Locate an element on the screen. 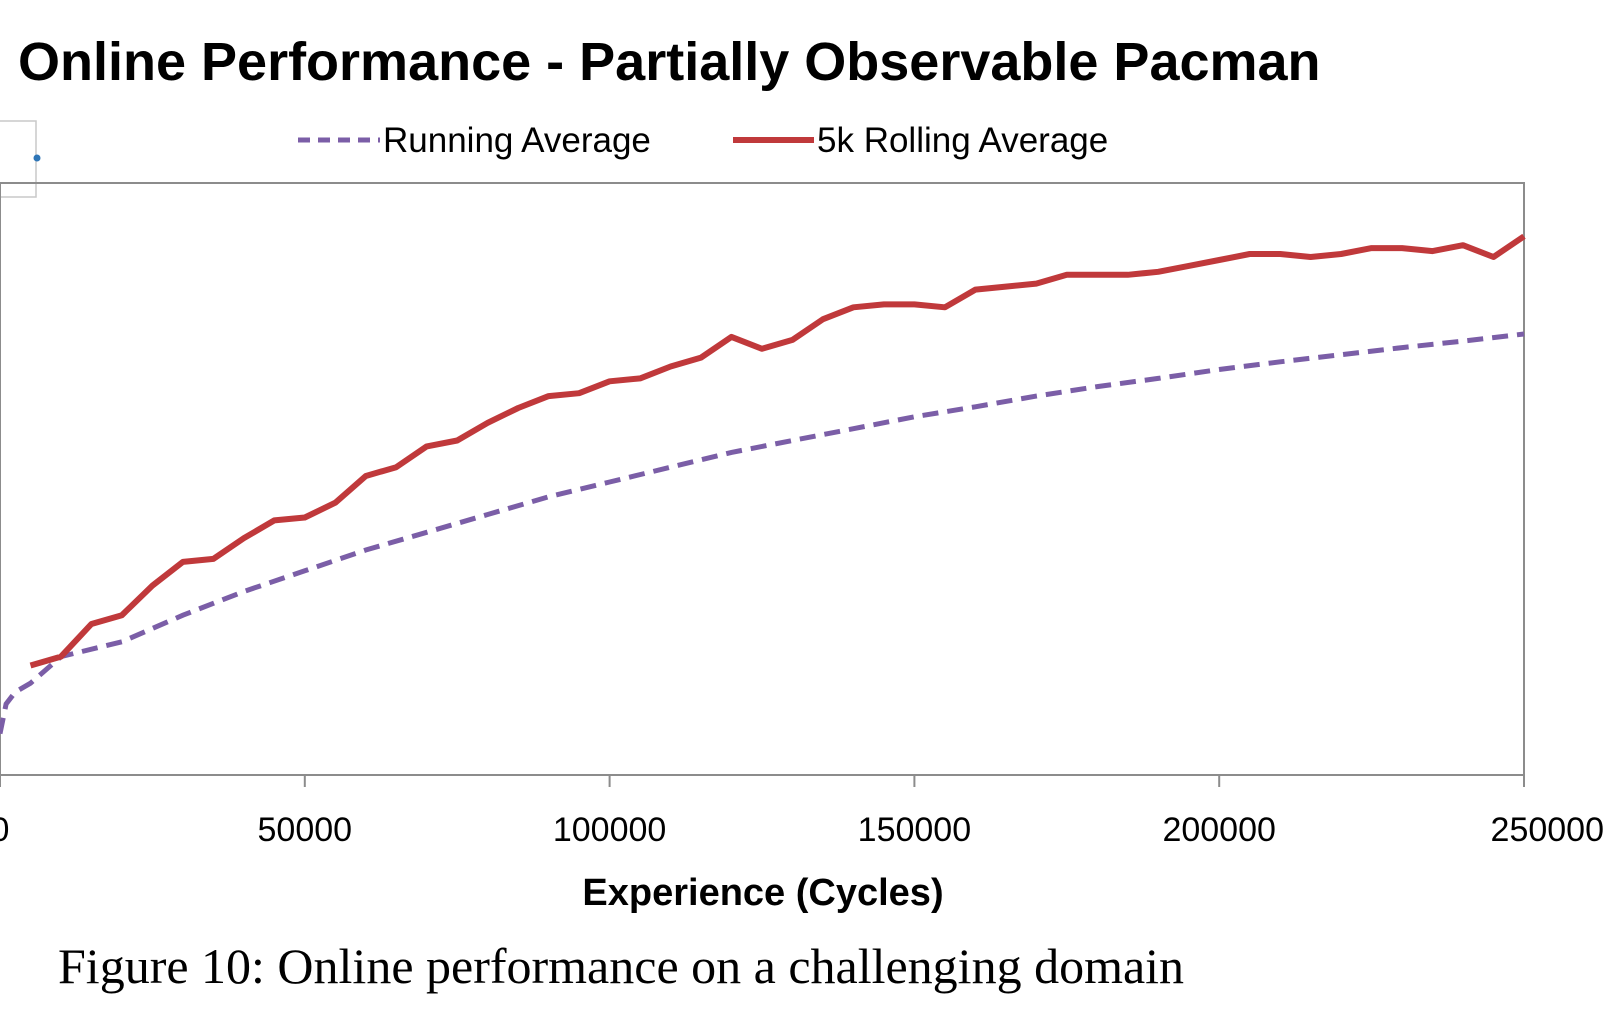 This screenshot has height=1014, width=1608. x-tick-label: 150000 is located at coordinates (914, 830).